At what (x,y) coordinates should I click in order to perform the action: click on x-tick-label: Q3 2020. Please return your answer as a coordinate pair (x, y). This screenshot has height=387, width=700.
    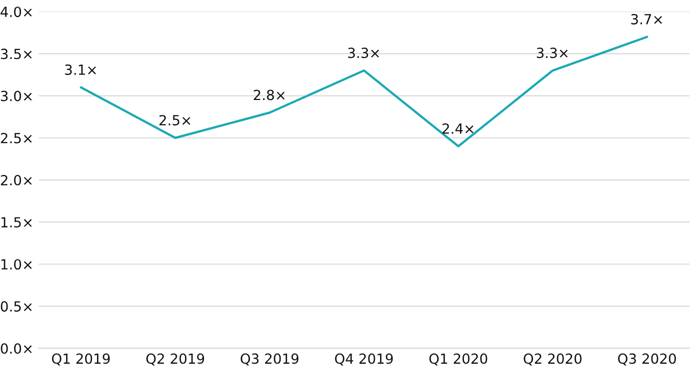
    Looking at the image, I should click on (647, 359).